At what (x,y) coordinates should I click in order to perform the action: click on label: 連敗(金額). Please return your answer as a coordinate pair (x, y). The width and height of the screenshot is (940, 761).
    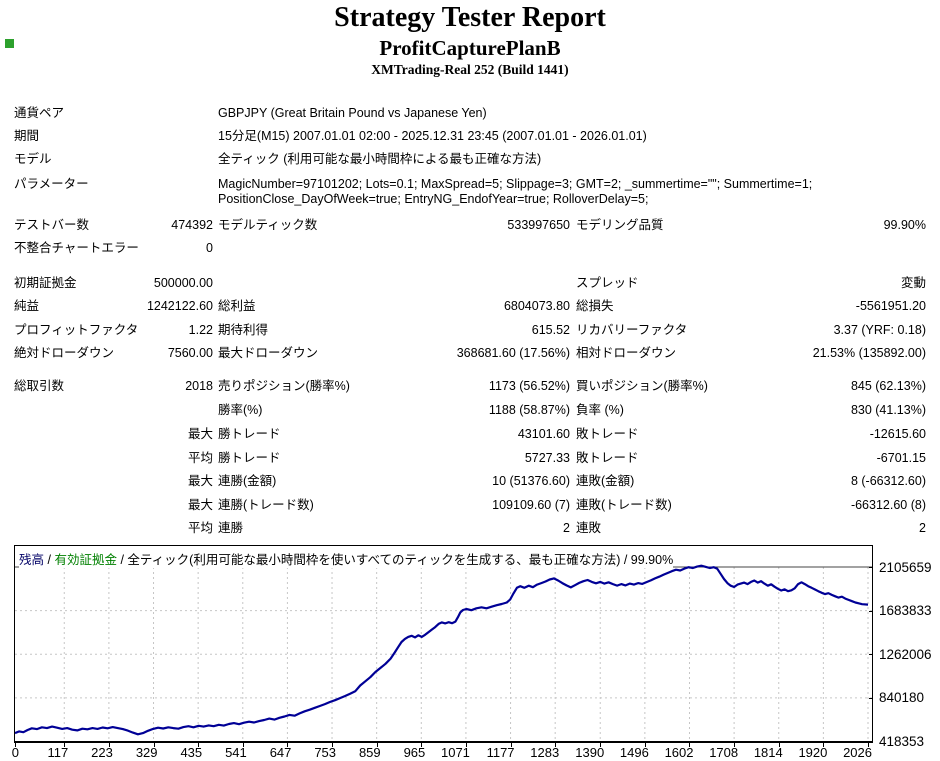
    Looking at the image, I should click on (605, 481).